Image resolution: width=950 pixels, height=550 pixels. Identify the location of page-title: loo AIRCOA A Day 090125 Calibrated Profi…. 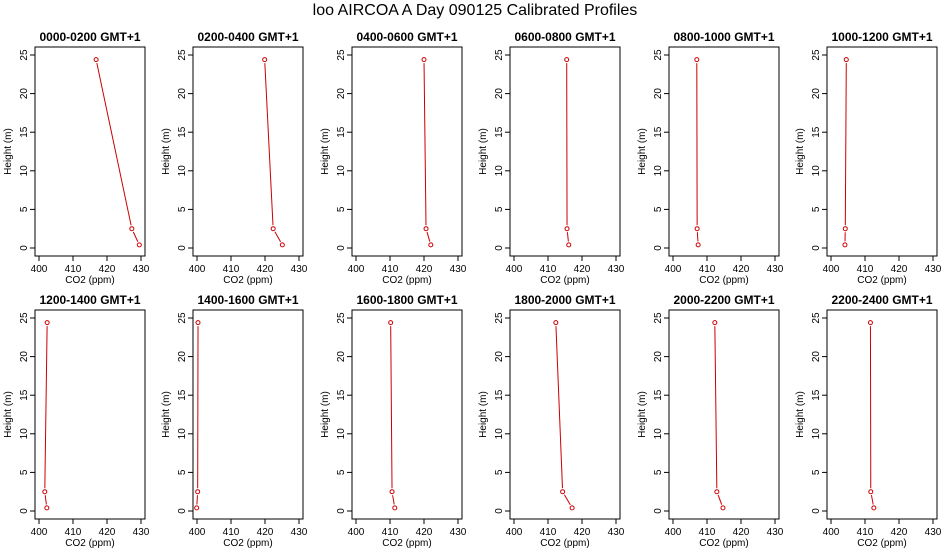
(475, 10).